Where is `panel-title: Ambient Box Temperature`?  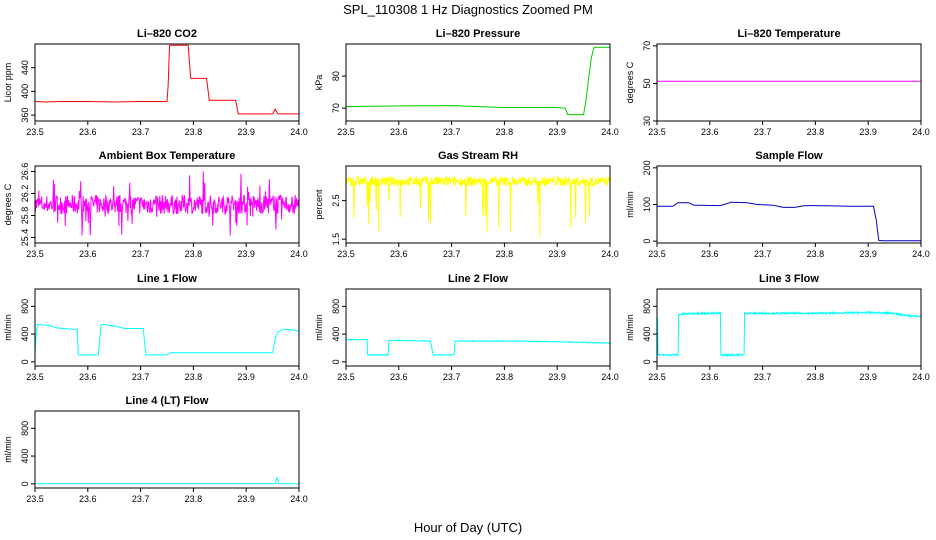 panel-title: Ambient Box Temperature is located at coordinates (167, 156).